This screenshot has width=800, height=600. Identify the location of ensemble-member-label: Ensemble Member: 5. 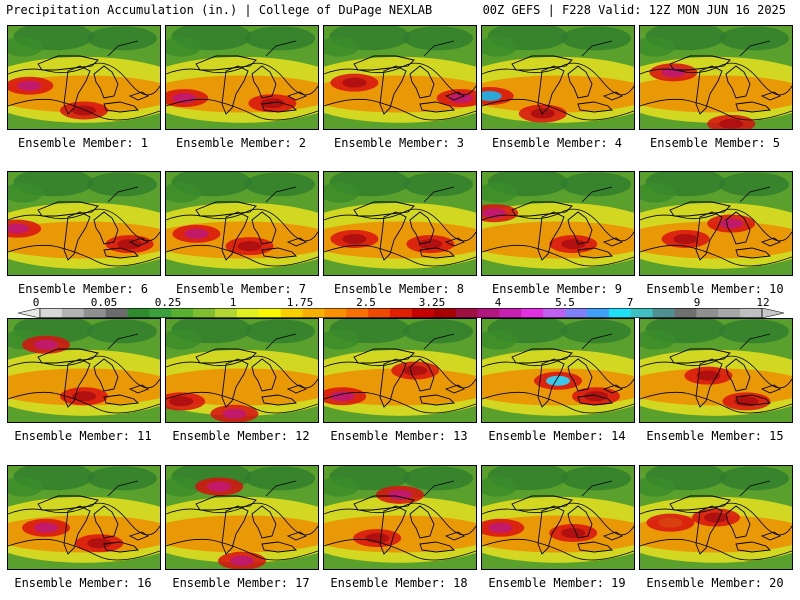
(715, 143).